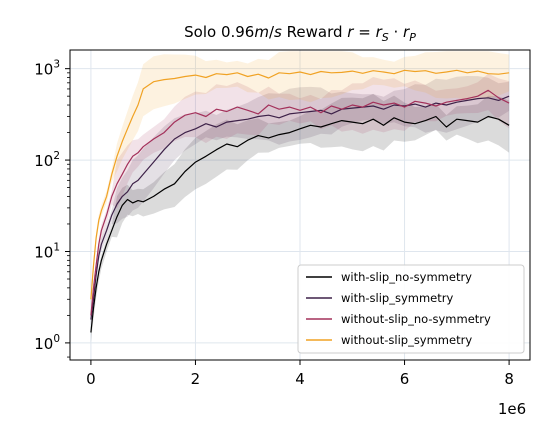 The width and height of the screenshot is (551, 440). I want to click on y-axis: 10⁰ 10¹ 10² 10³, so click(52, 208).